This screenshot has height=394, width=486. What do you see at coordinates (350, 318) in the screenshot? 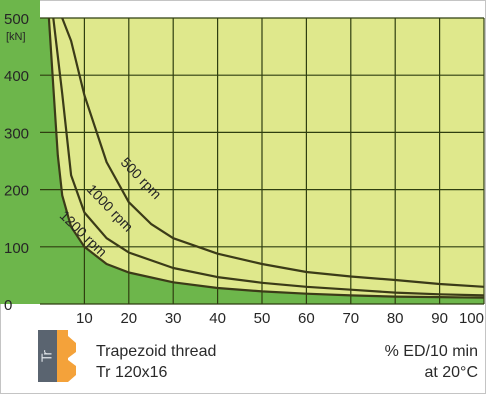
I see `x-tick-label: 70` at bounding box center [350, 318].